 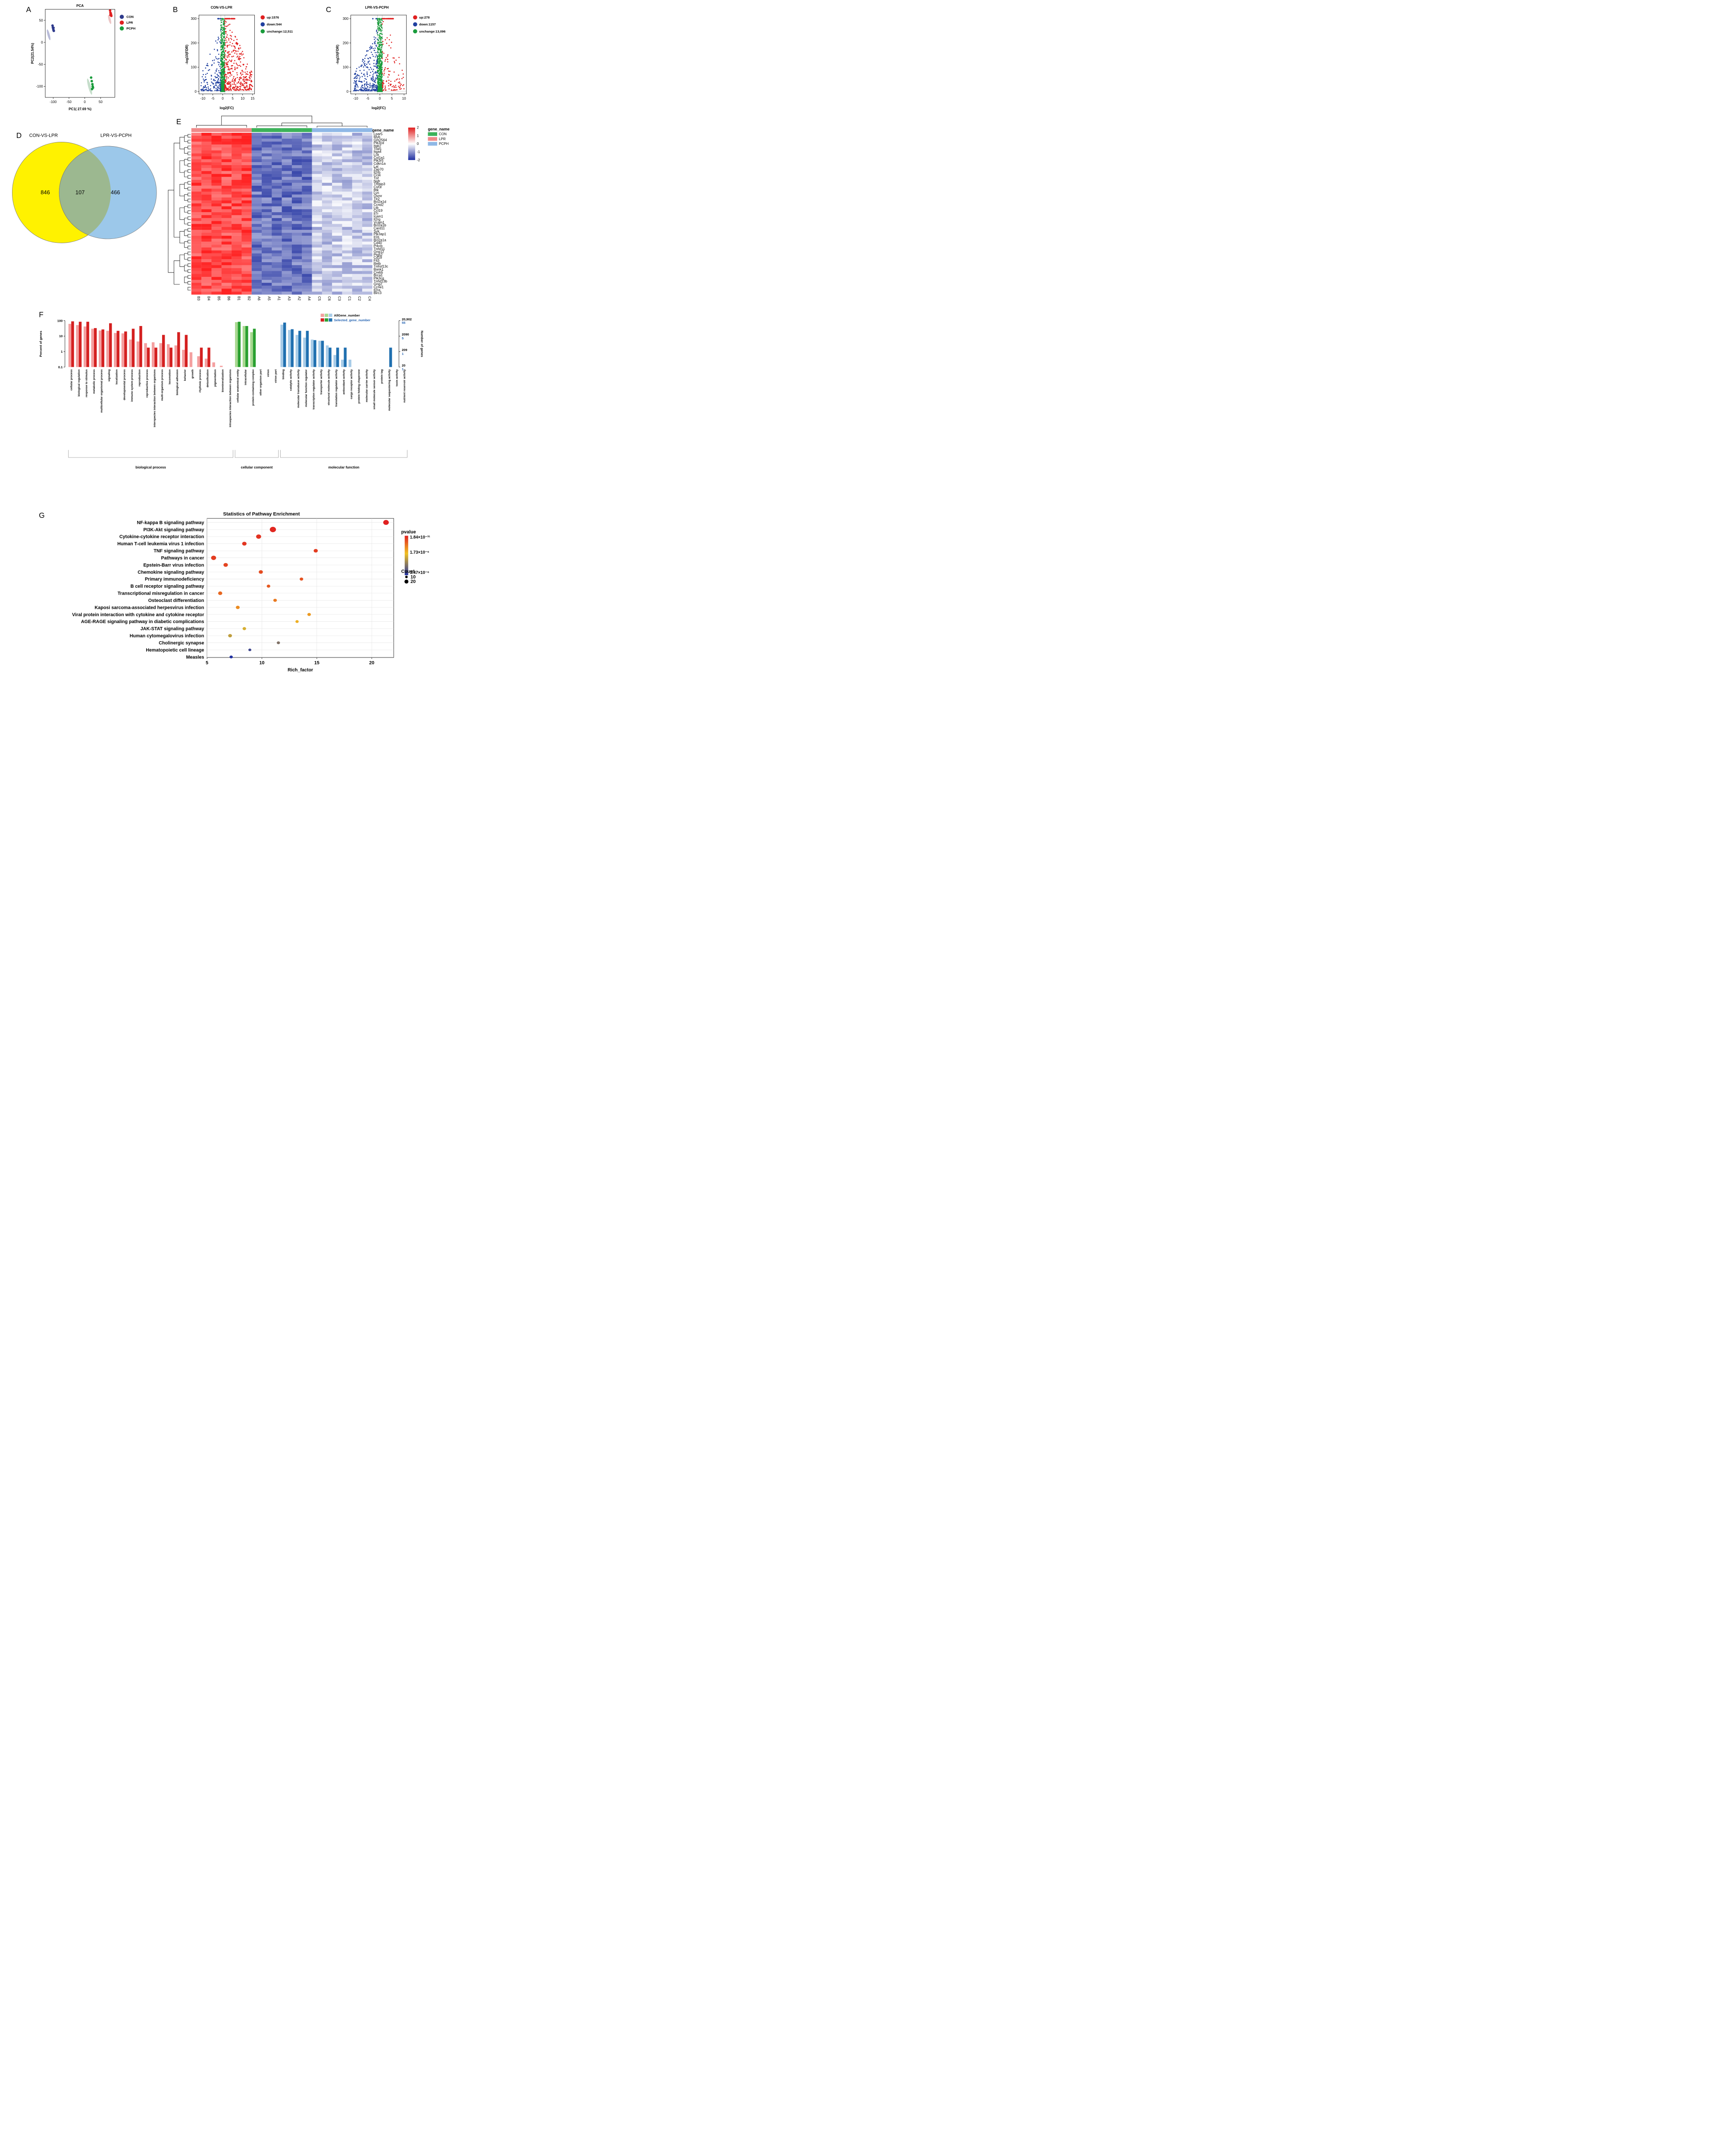 What do you see at coordinates (172, 629) in the screenshot?
I see `kegg-pathway-label: JAK-STAT signaling pathway` at bounding box center [172, 629].